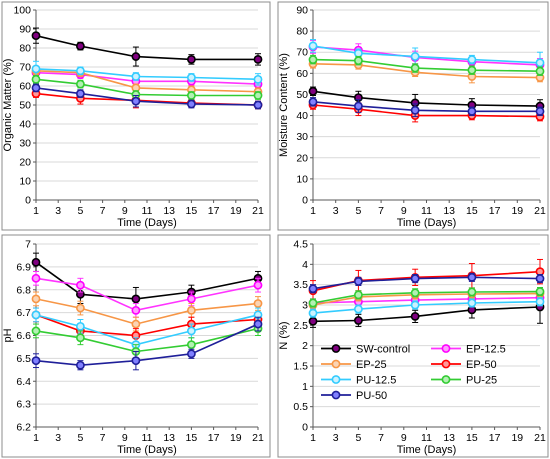 The height and width of the screenshot is (459, 550). What do you see at coordinates (486, 350) in the screenshot?
I see `legend-label: EP-12.5` at bounding box center [486, 350].